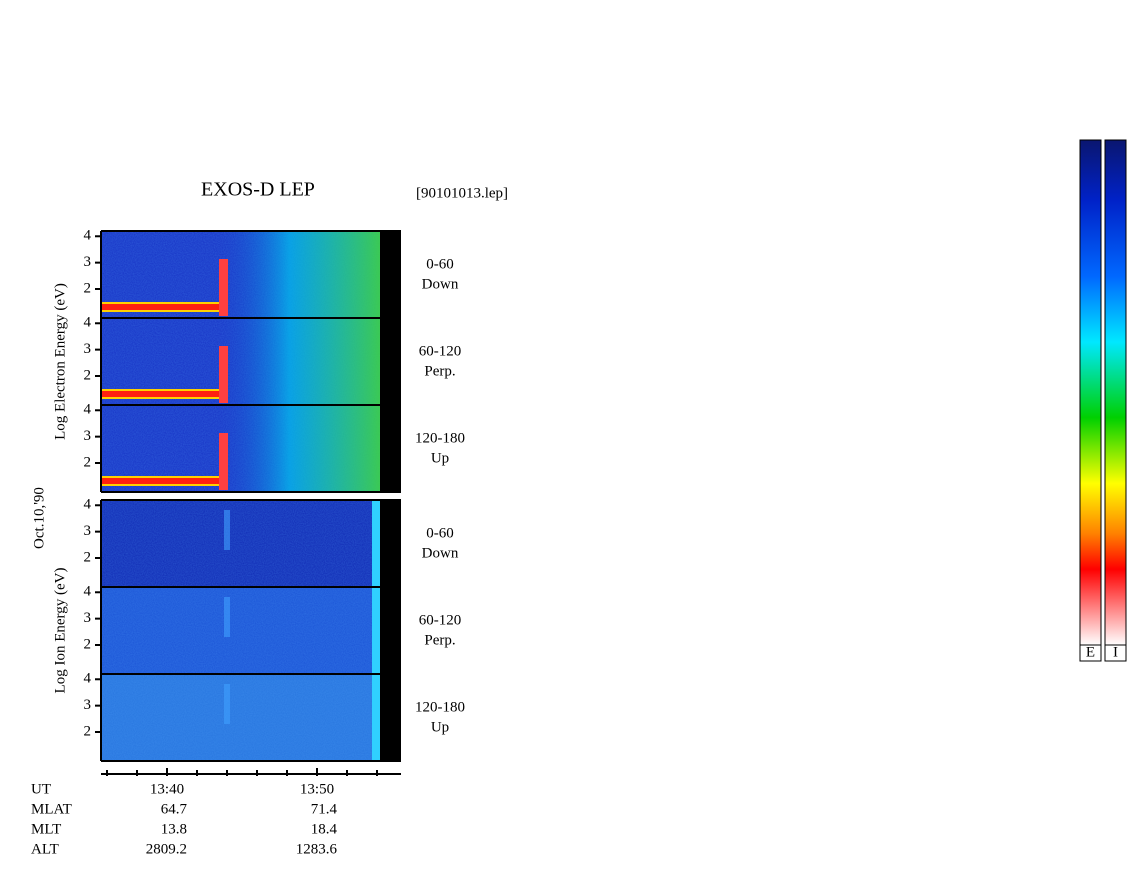  I want to click on ephemeris-value: 64.7, so click(174, 809).